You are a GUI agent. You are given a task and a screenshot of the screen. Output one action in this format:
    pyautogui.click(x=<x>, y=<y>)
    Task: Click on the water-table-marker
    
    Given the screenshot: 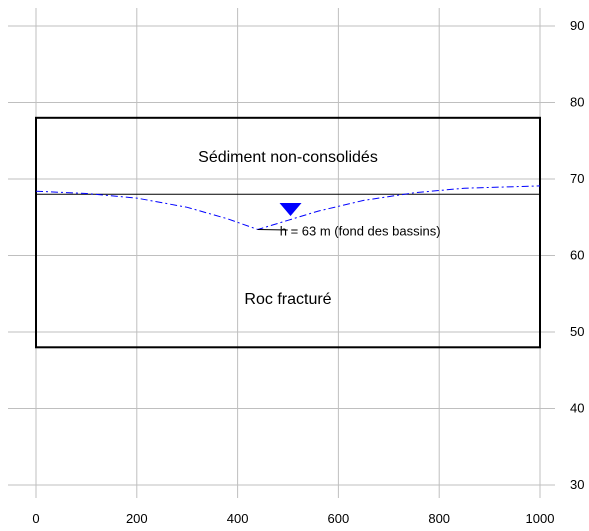 What is the action you would take?
    pyautogui.click(x=290, y=209)
    